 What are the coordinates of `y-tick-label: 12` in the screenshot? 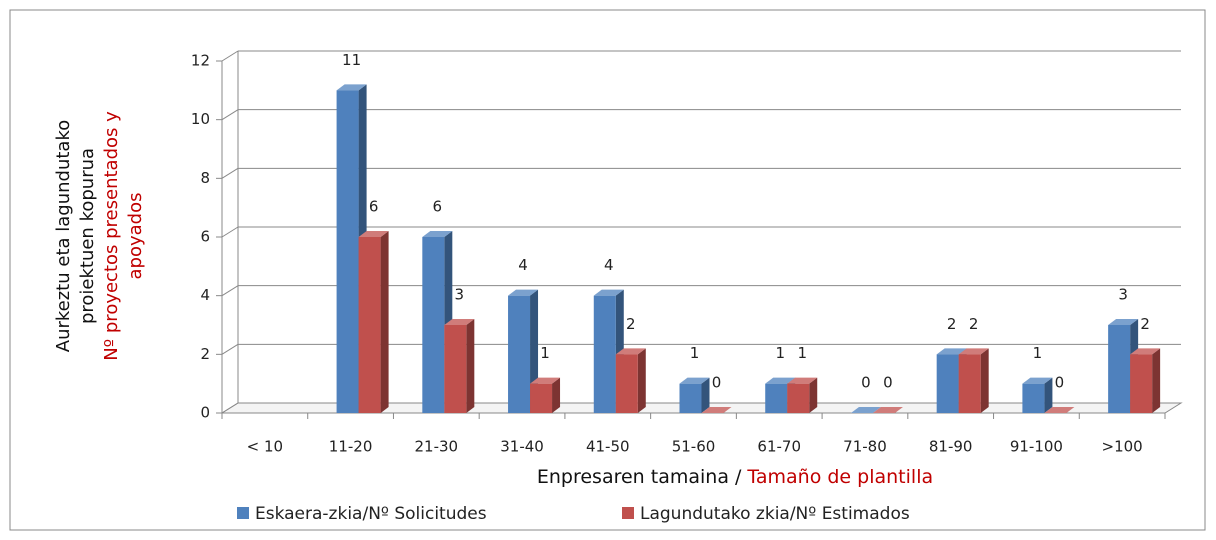 It's located at (200, 61).